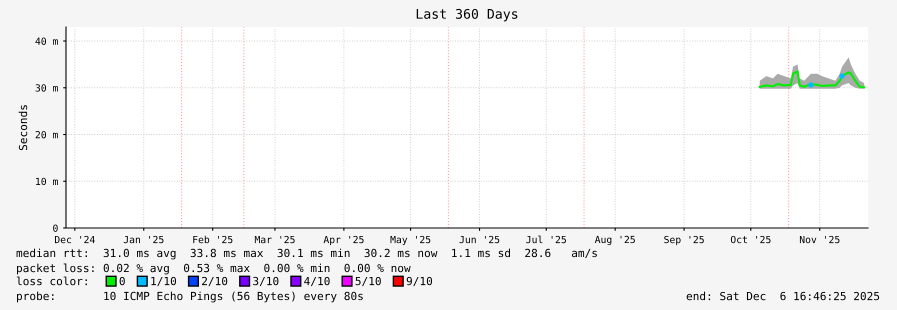 This screenshot has height=310, width=897. I want to click on y-axis-title: Seconds, so click(23, 127).